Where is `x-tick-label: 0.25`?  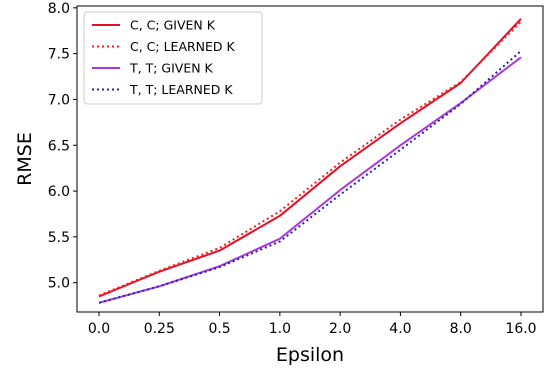
x-tick-label: 0.25 is located at coordinates (159, 329).